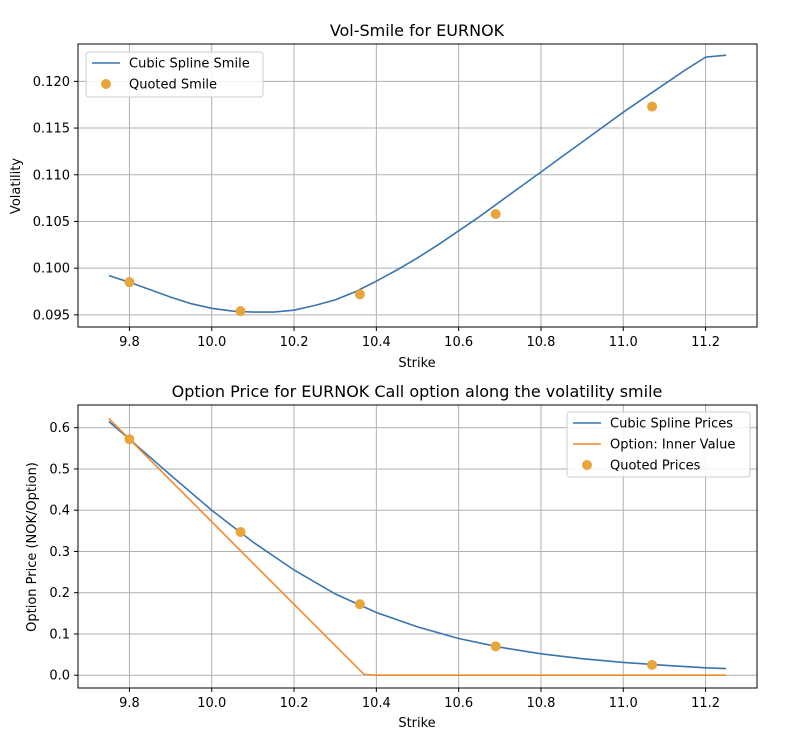 The height and width of the screenshot is (747, 790). I want to click on legend-entry: Quoted Smile, so click(159, 85).